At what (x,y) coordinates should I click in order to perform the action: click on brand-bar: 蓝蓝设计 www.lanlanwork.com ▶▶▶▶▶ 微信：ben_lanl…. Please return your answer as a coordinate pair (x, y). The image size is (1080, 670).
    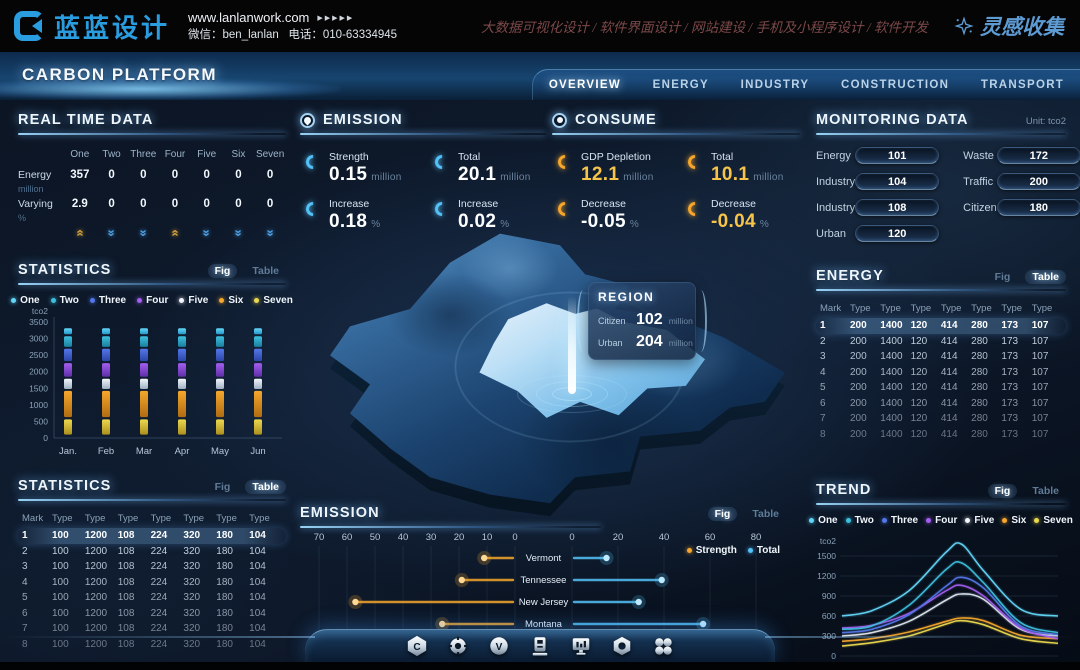
    Looking at the image, I should click on (540, 26).